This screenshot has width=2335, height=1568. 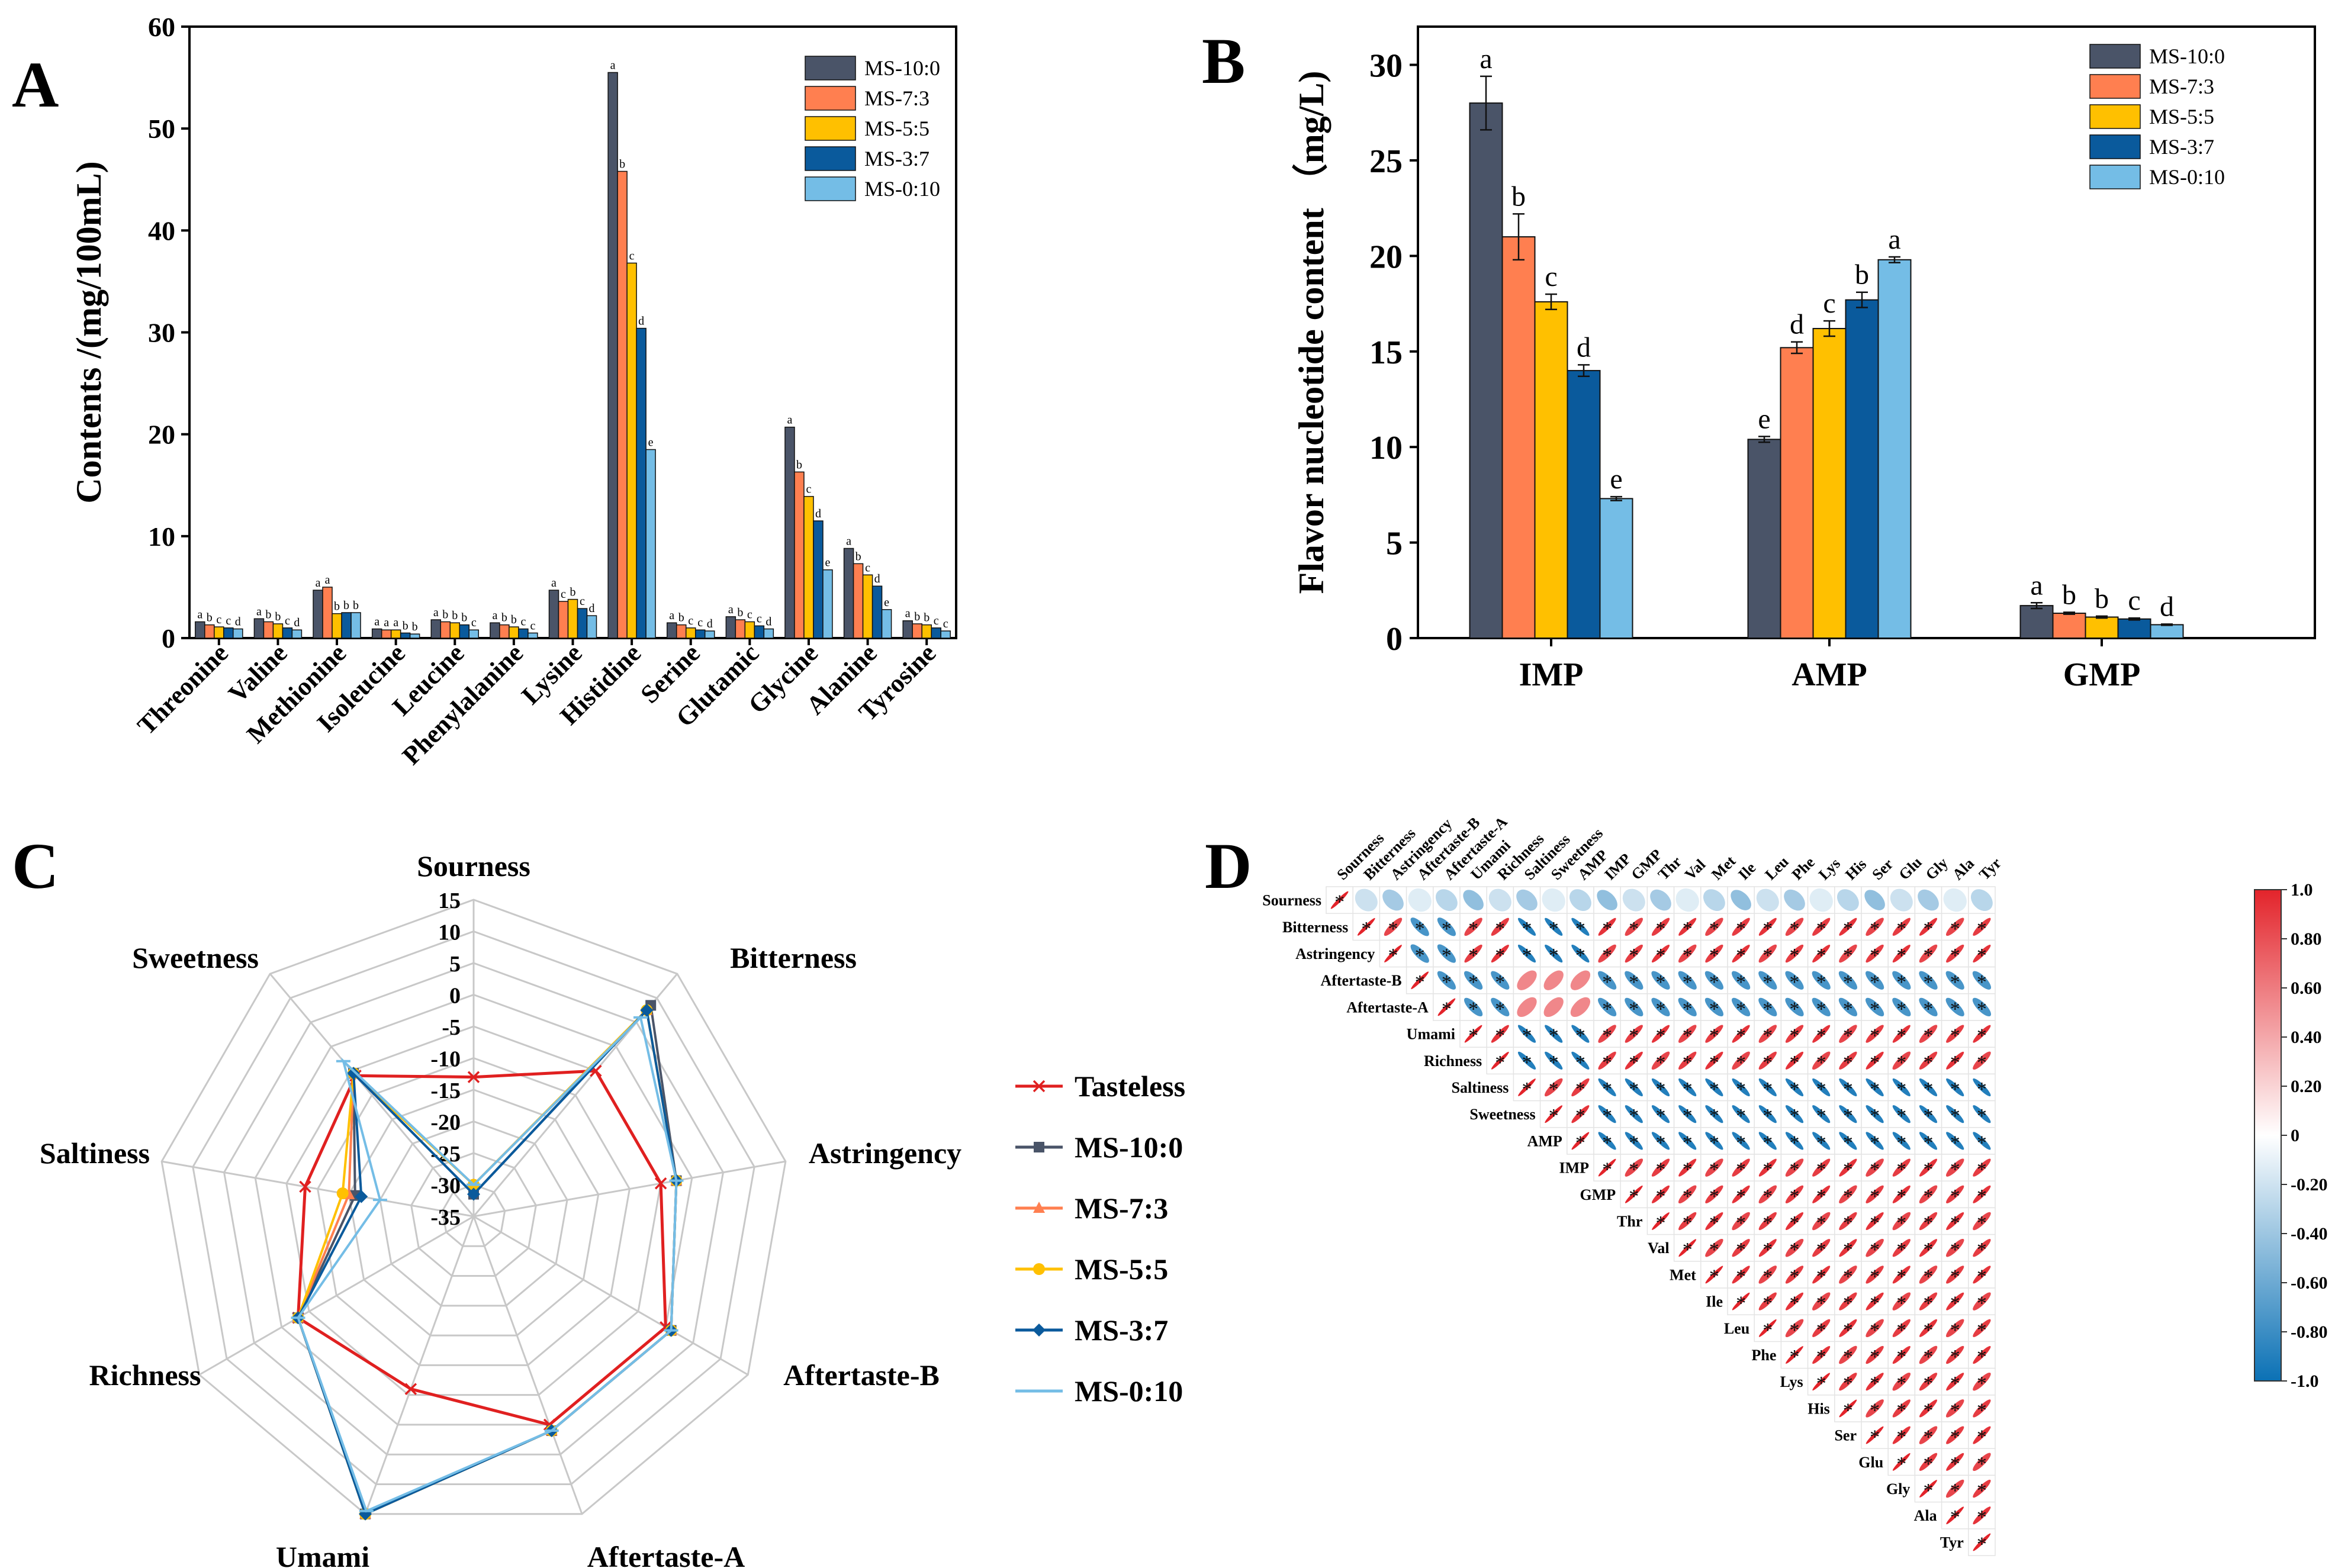 I want to click on legend-label: MS-0:10, so click(x=902, y=189).